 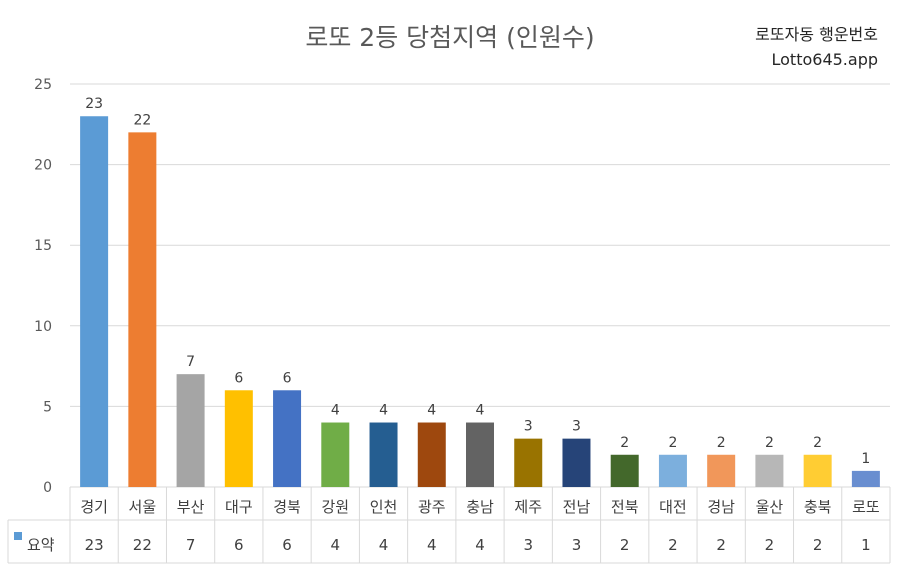 What do you see at coordinates (287, 507) in the screenshot?
I see `category-label: 경북` at bounding box center [287, 507].